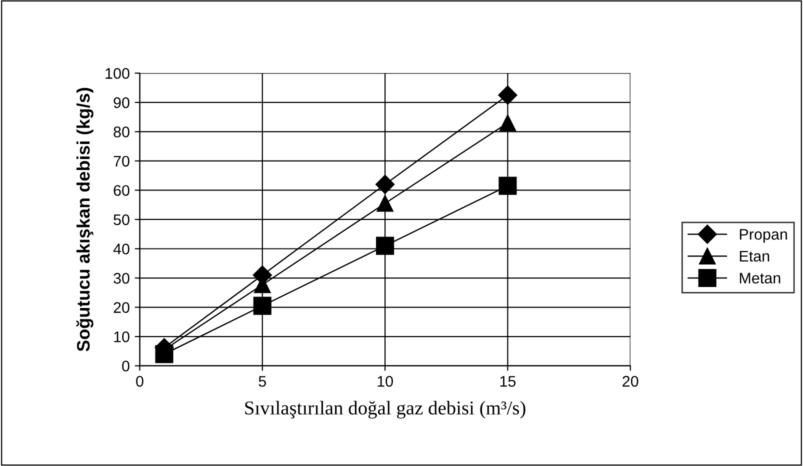 The image size is (803, 466). What do you see at coordinates (121, 249) in the screenshot?
I see `y-tick-label: 40` at bounding box center [121, 249].